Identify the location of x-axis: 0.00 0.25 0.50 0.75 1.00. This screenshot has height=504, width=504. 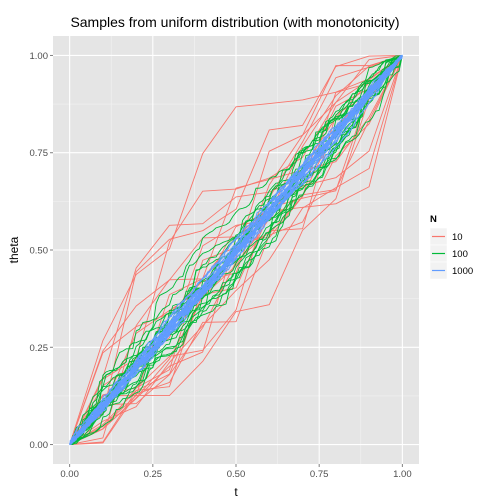
(236, 472).